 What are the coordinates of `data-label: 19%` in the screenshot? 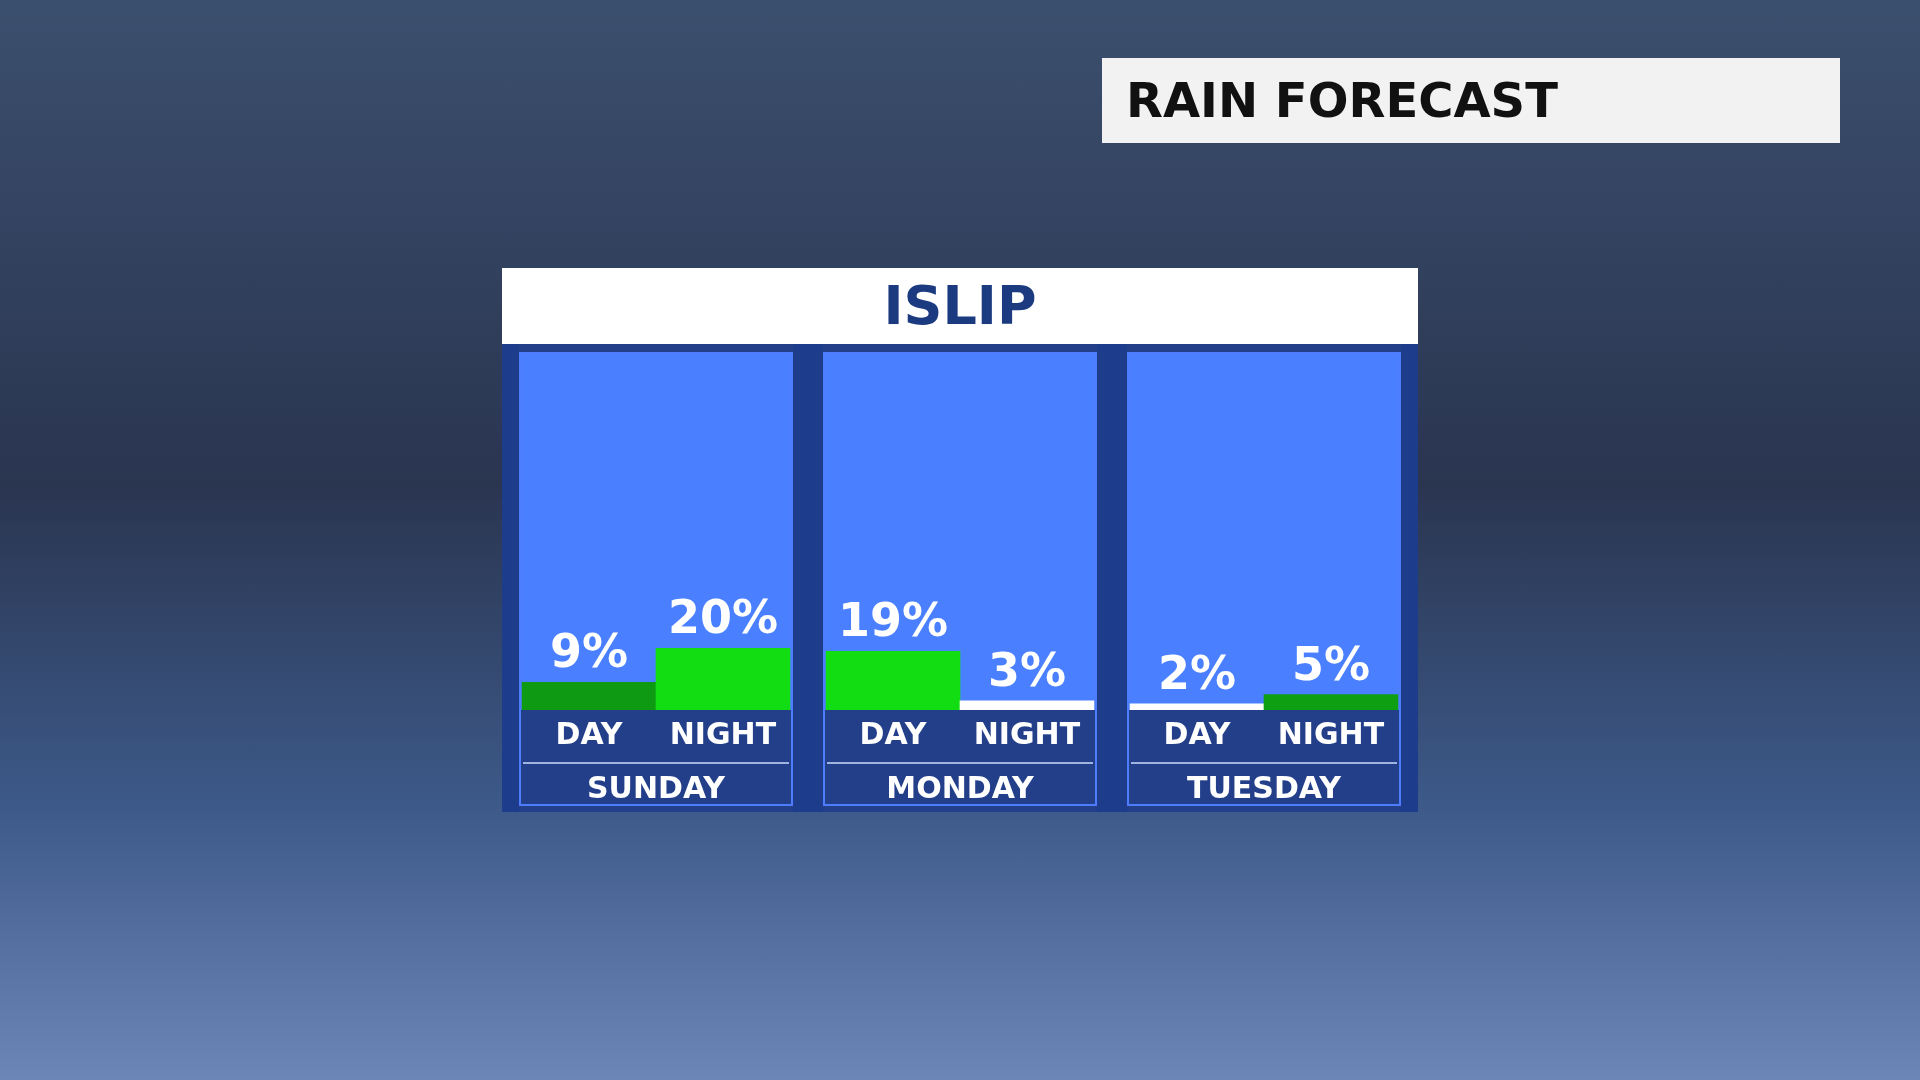 It's located at (893, 620).